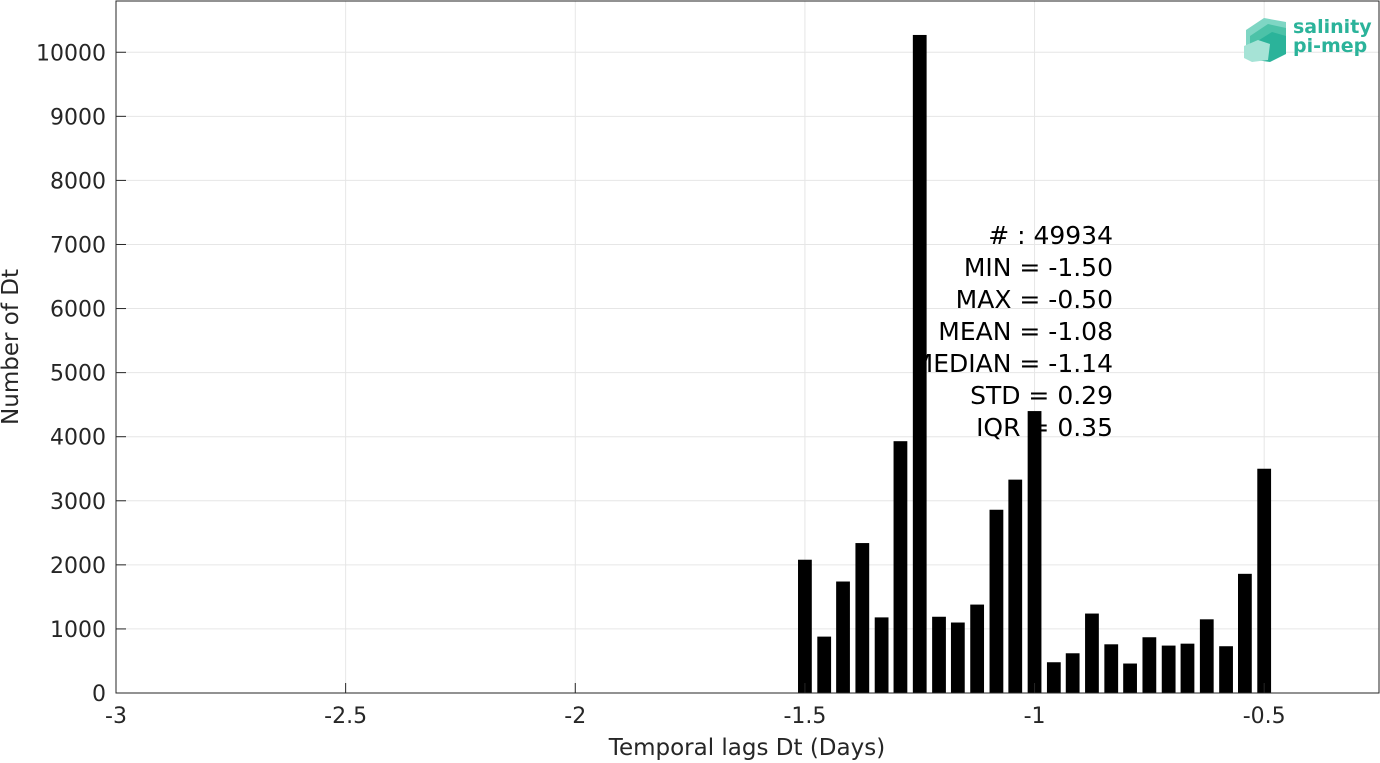  Describe the element at coordinates (575, 716) in the screenshot. I see `x-tick-label: -2` at that location.